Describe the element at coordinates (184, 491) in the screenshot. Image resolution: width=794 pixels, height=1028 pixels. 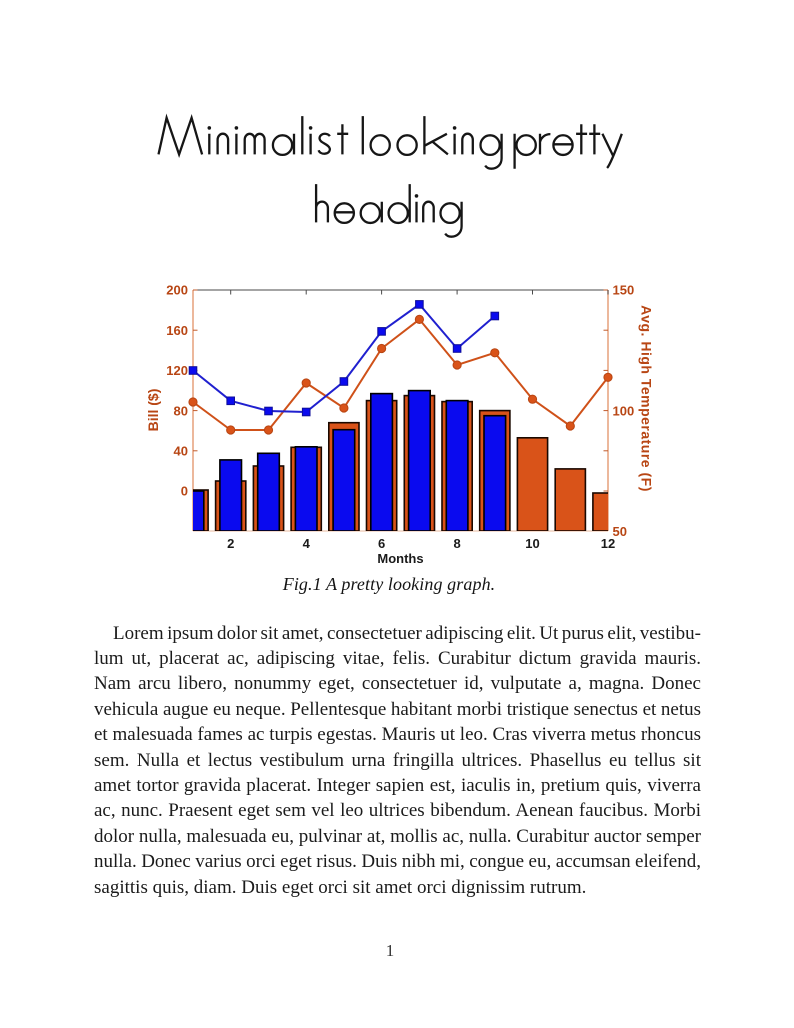
I see `svg-text: 0` at that location.